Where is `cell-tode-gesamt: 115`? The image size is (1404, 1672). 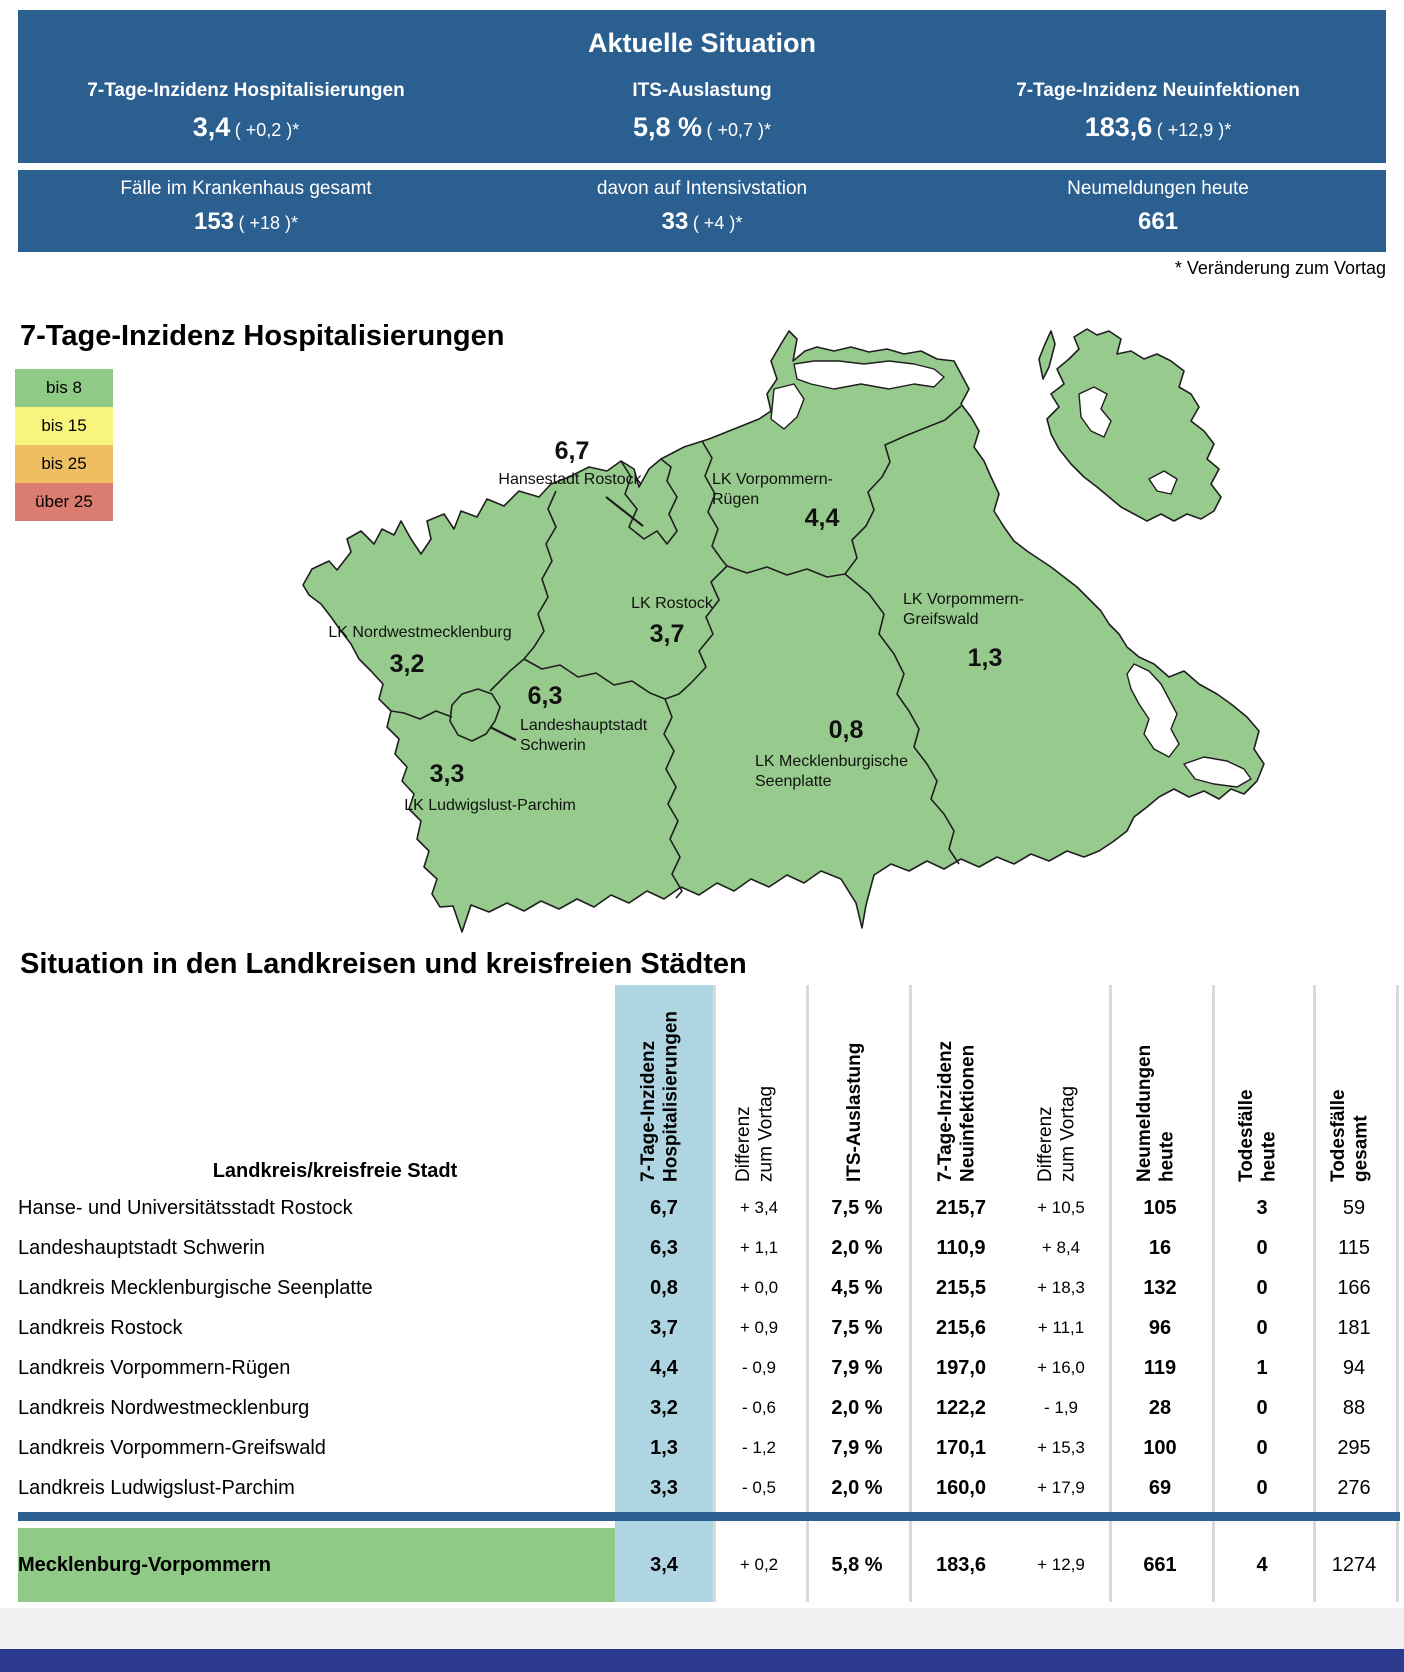 cell-tode-gesamt: 115 is located at coordinates (1354, 1248).